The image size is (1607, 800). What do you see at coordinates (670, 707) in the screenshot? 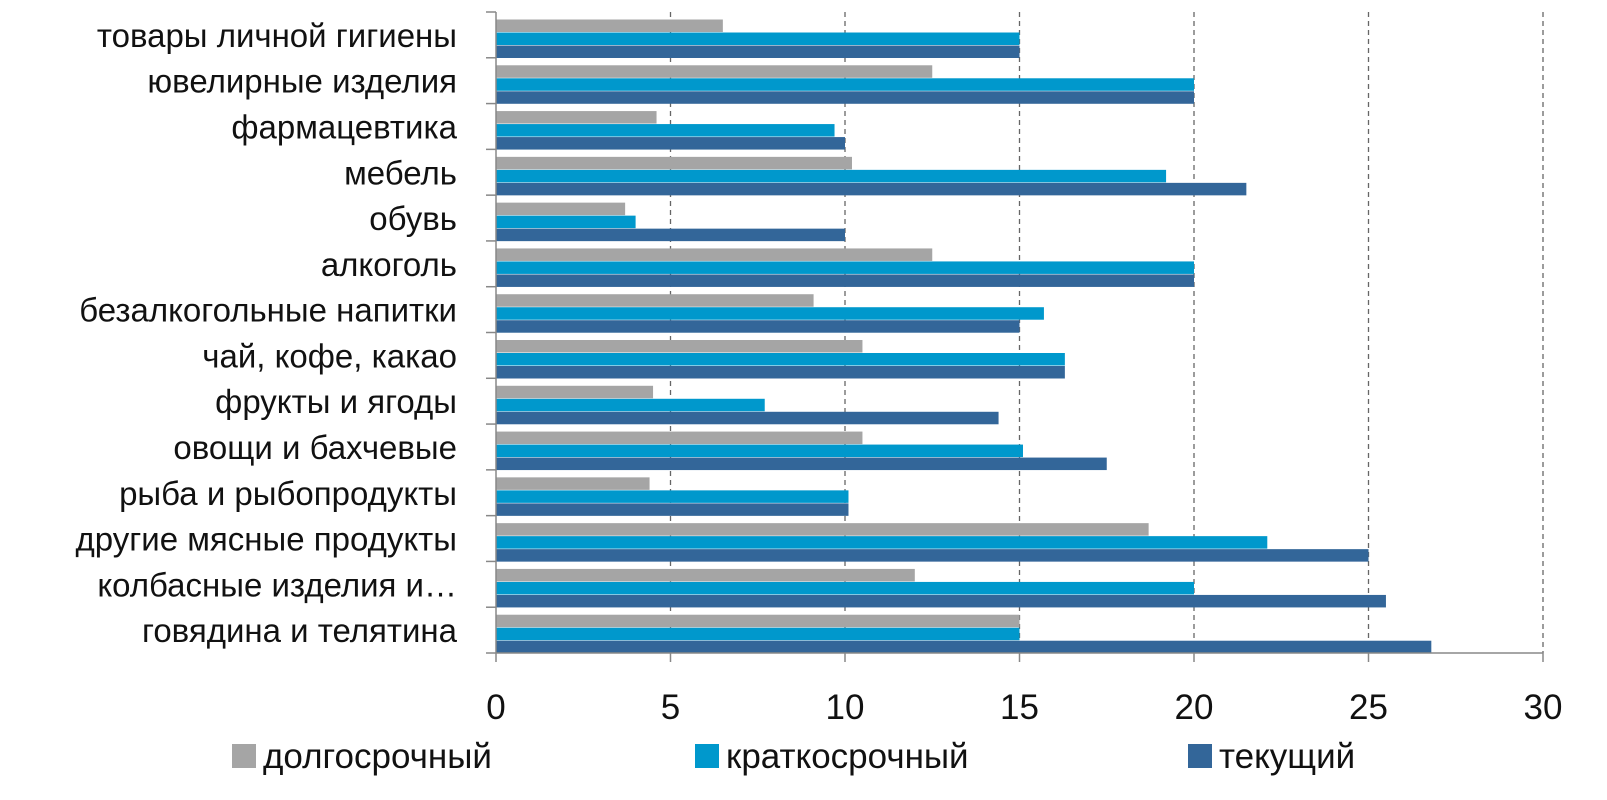
I see `x-tick-label: 5` at bounding box center [670, 707].